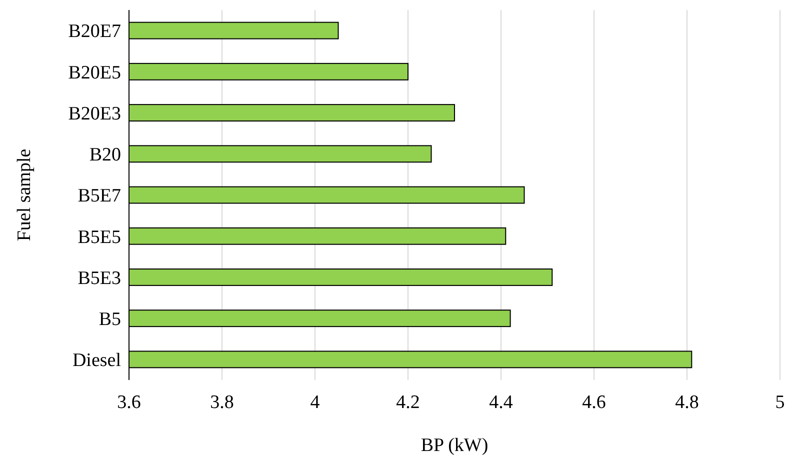 The width and height of the screenshot is (790, 463). What do you see at coordinates (454, 445) in the screenshot?
I see `x-axis-title: BP (kW)` at bounding box center [454, 445].